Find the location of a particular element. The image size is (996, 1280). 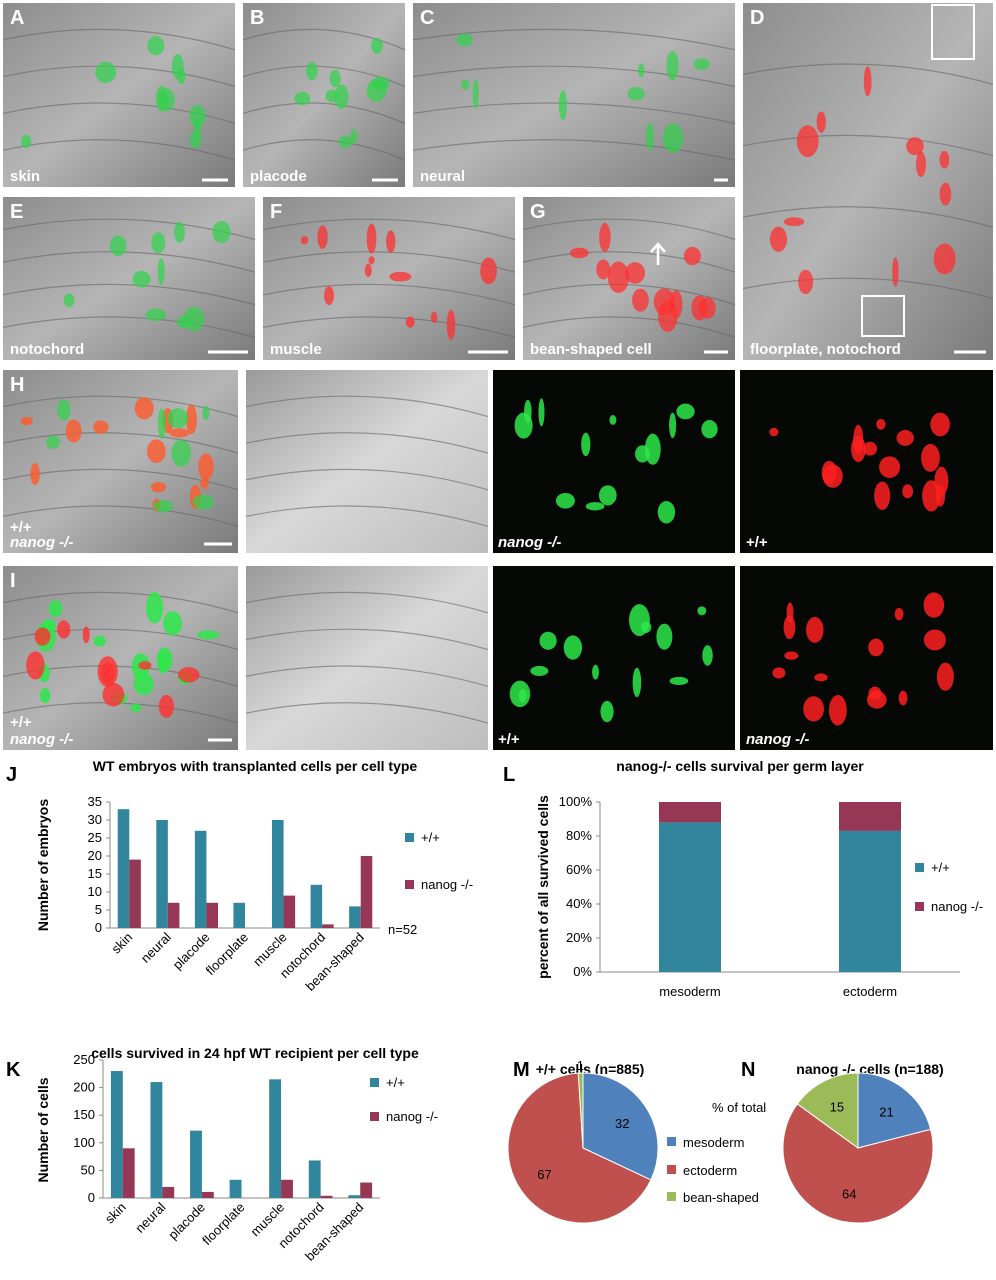

legend-label: bean-shaped is located at coordinates (721, 1197).